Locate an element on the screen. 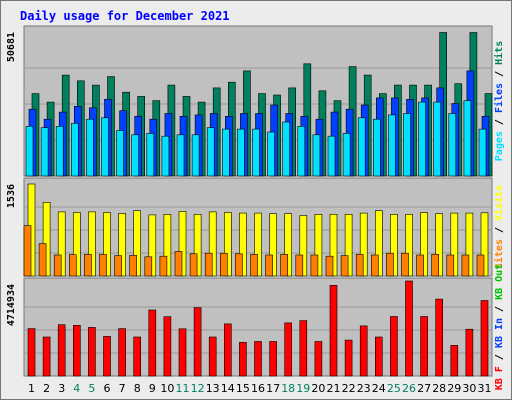 This screenshot has height=400, width=512. day-label-22: 22 is located at coordinates (349, 388).